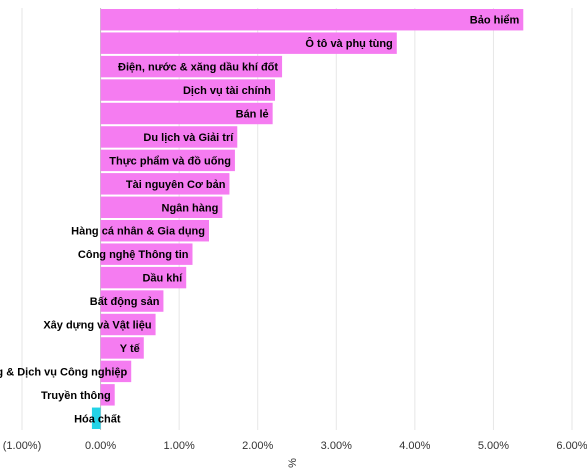 The image size is (587, 470). Describe the element at coordinates (252, 115) in the screenshot. I see `bar-category-label: Bán lẻ` at that location.